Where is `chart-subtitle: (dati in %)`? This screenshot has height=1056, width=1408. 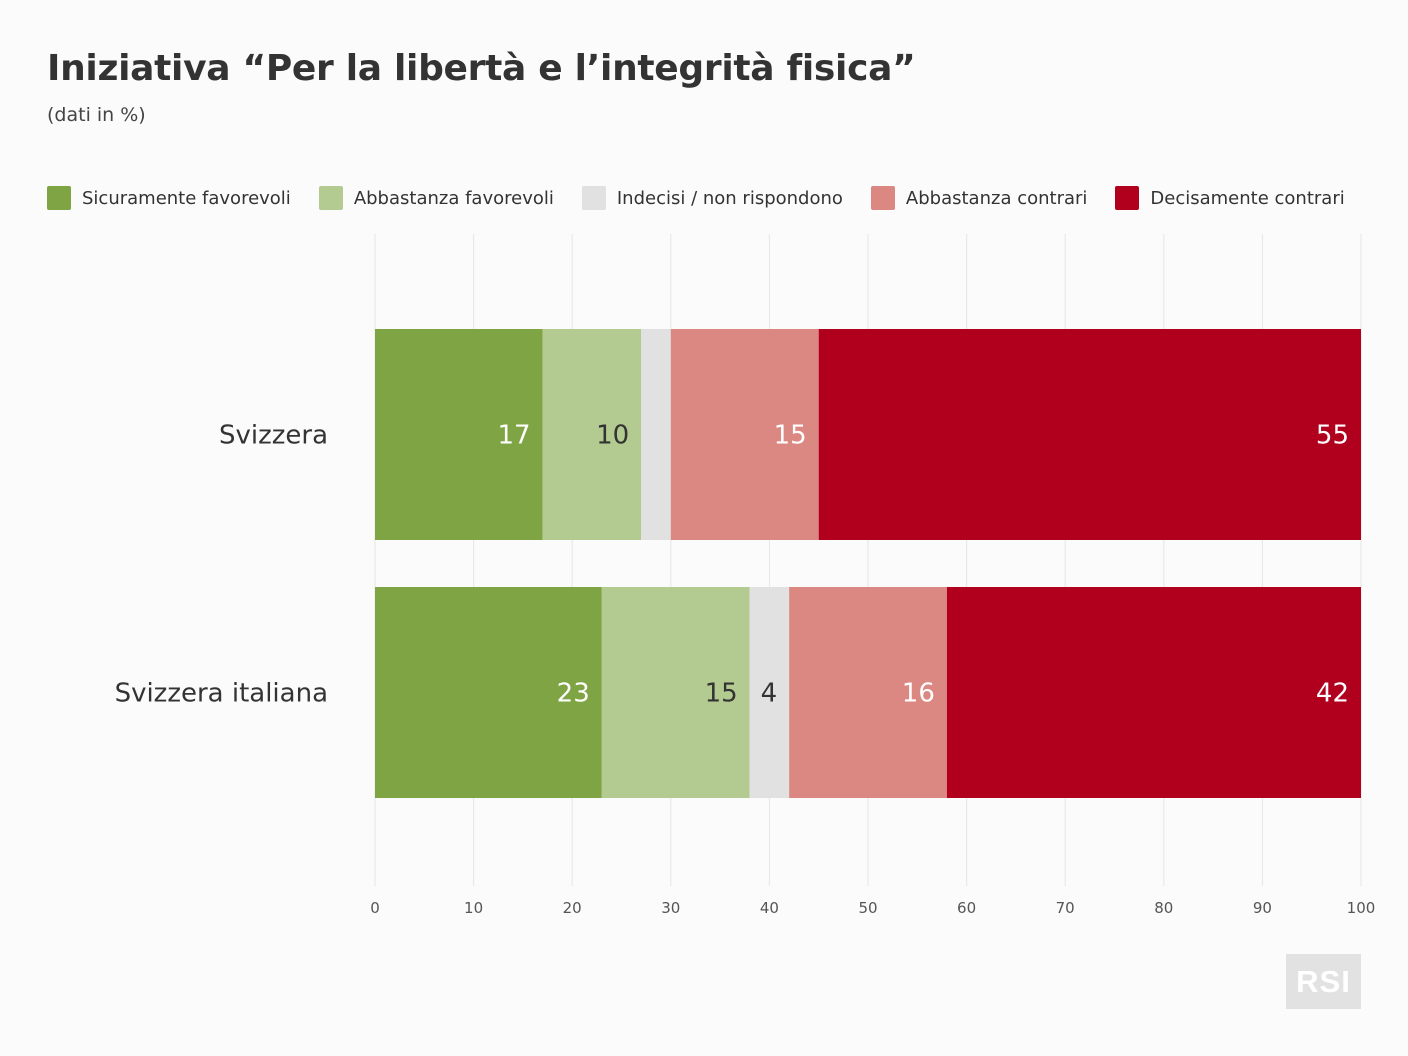 chart-subtitle: (dati in %) is located at coordinates (96, 115).